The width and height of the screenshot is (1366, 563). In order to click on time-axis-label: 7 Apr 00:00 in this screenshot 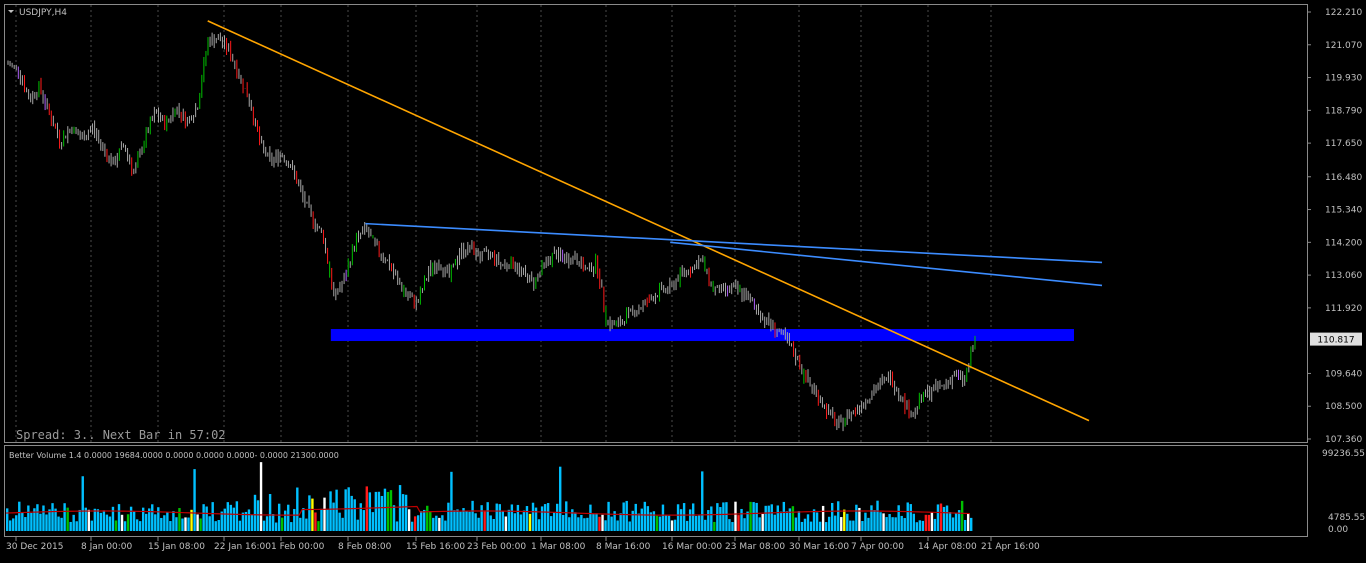, I will do `click(877, 547)`.